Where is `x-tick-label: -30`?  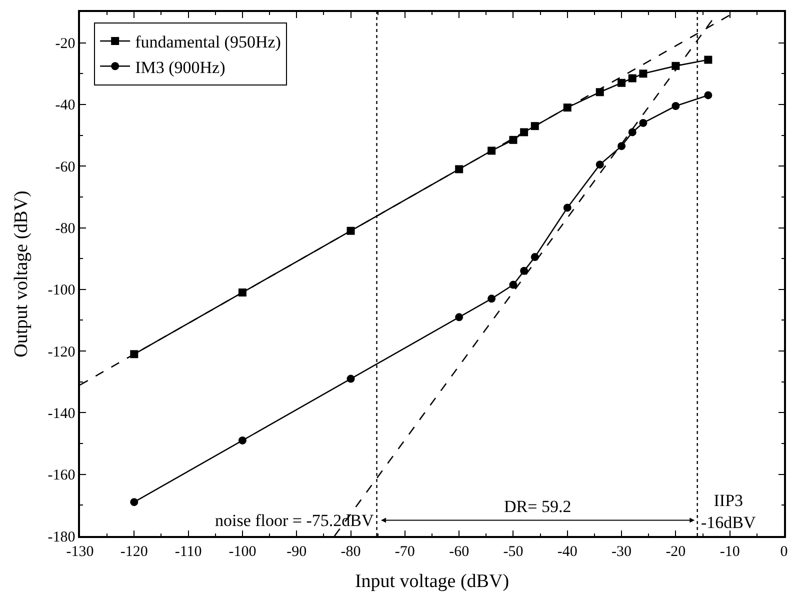 x-tick-label: -30 is located at coordinates (622, 552).